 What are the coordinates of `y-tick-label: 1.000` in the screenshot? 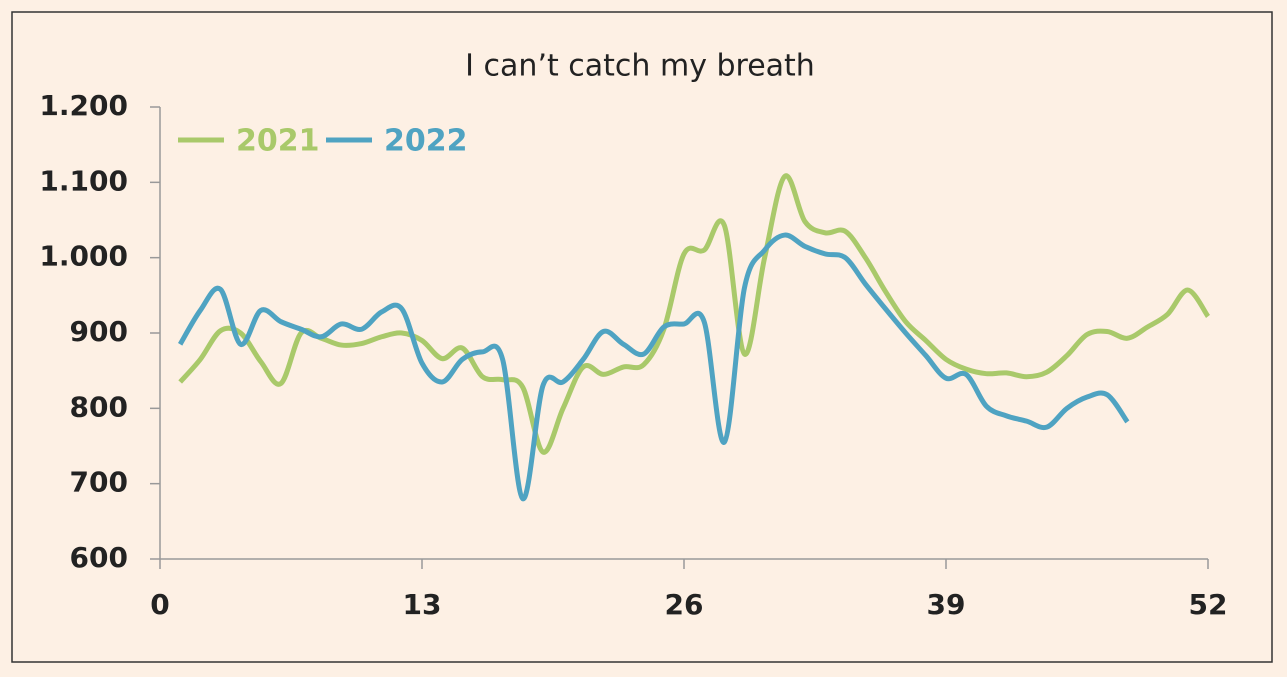 It's located at (83, 256).